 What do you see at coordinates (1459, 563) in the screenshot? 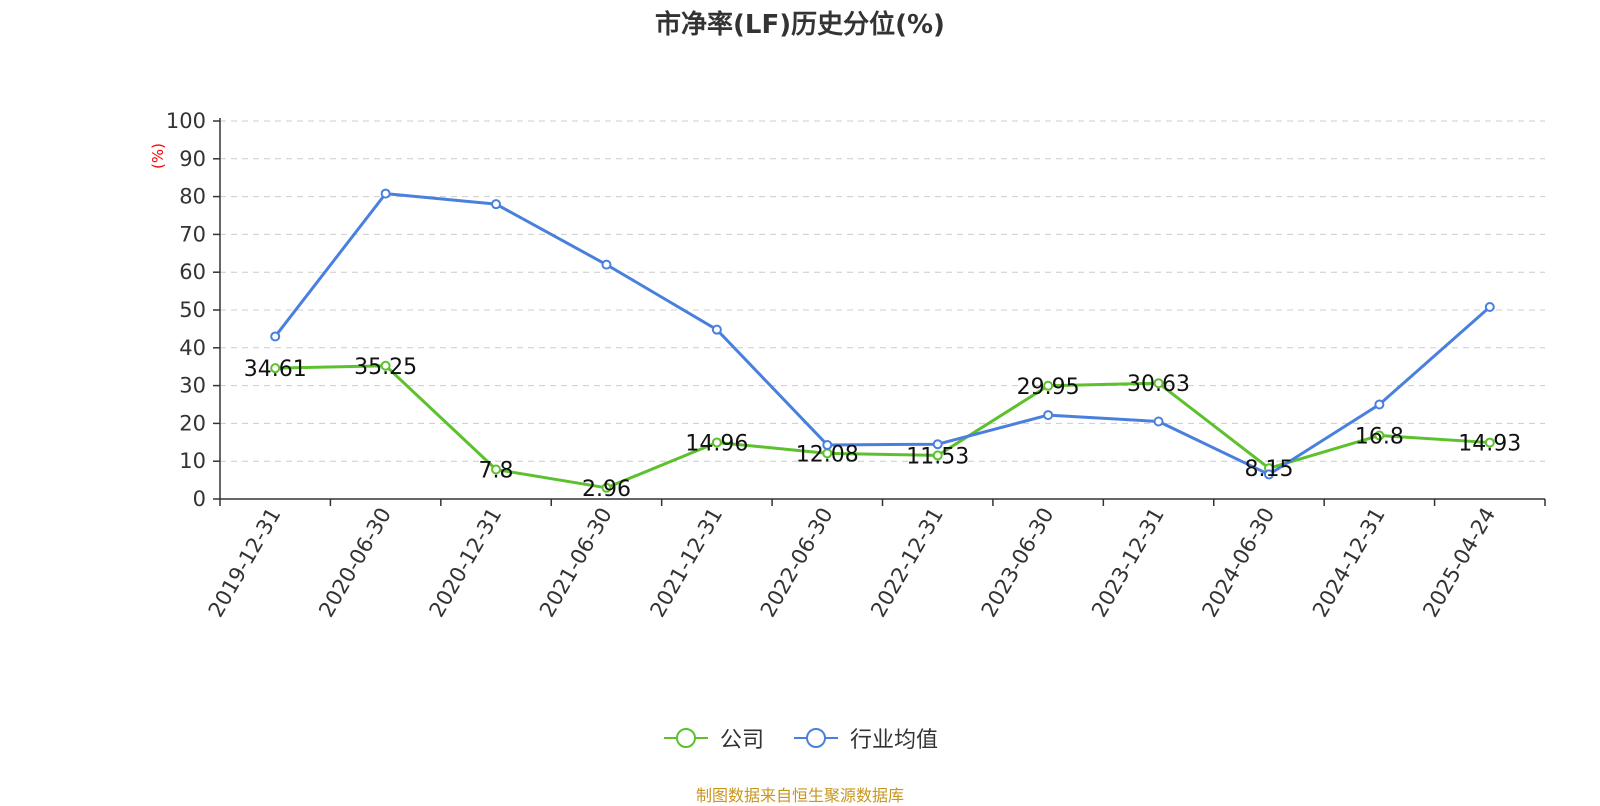
I see `x-tick-label: 2025-04-24` at bounding box center [1459, 563].